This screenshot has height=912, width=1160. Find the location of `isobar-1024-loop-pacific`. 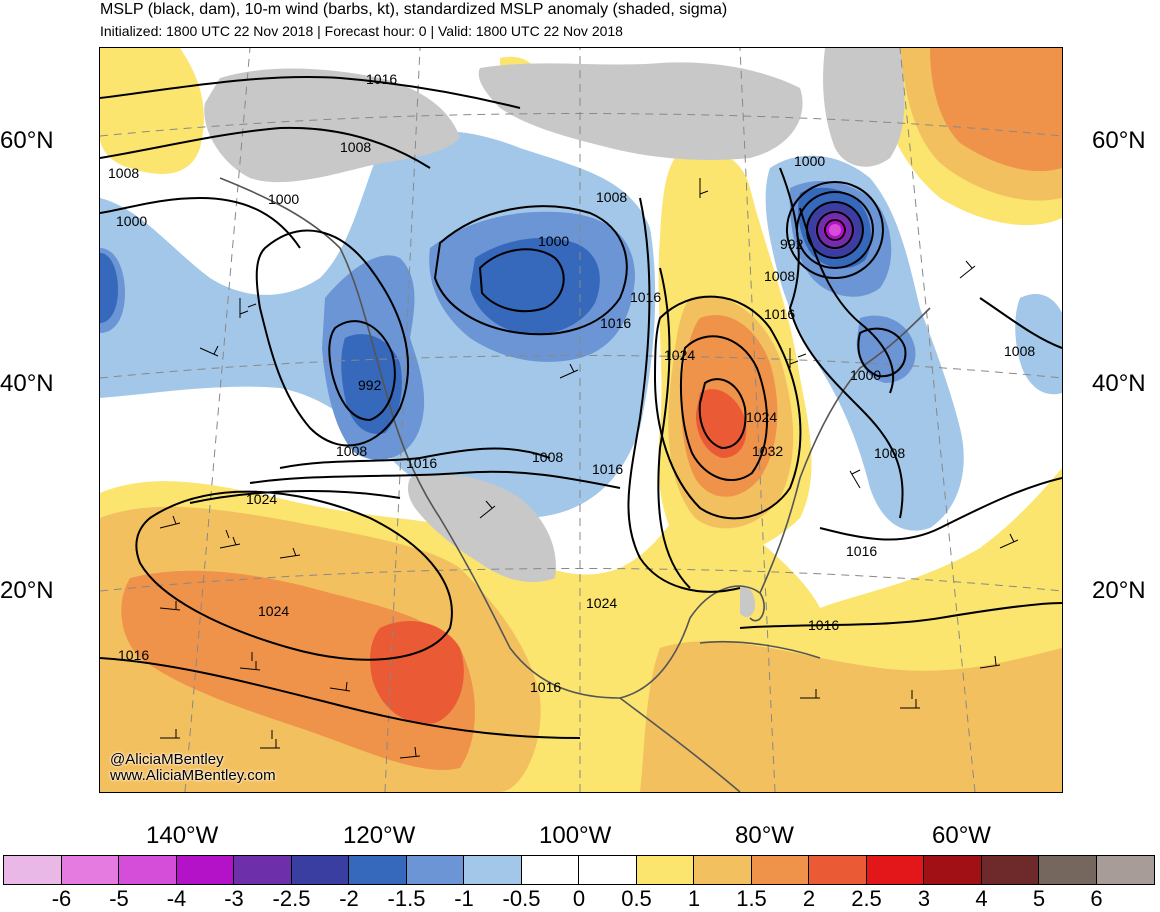

isobar-1024-loop-pacific is located at coordinates (294, 575).